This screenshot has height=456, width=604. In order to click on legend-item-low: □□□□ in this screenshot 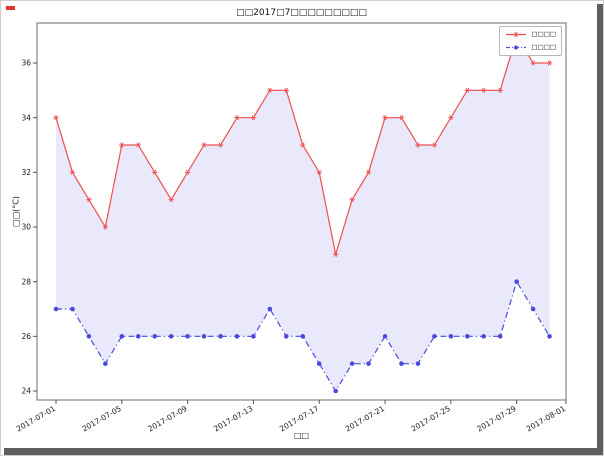, I will do `click(530, 47)`.